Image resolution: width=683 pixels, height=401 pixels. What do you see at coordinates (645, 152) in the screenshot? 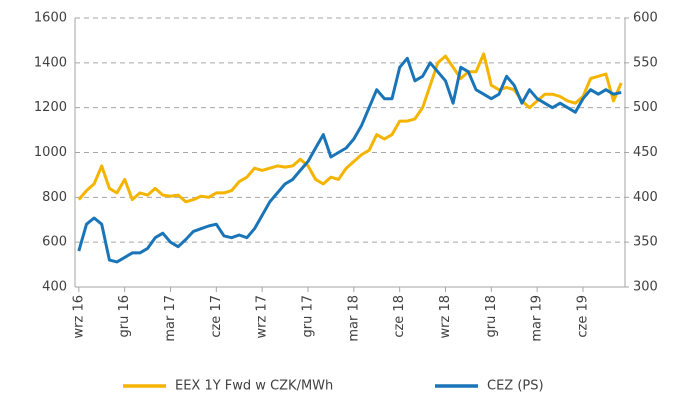
I see `y2-tick-label: 450` at bounding box center [645, 152].